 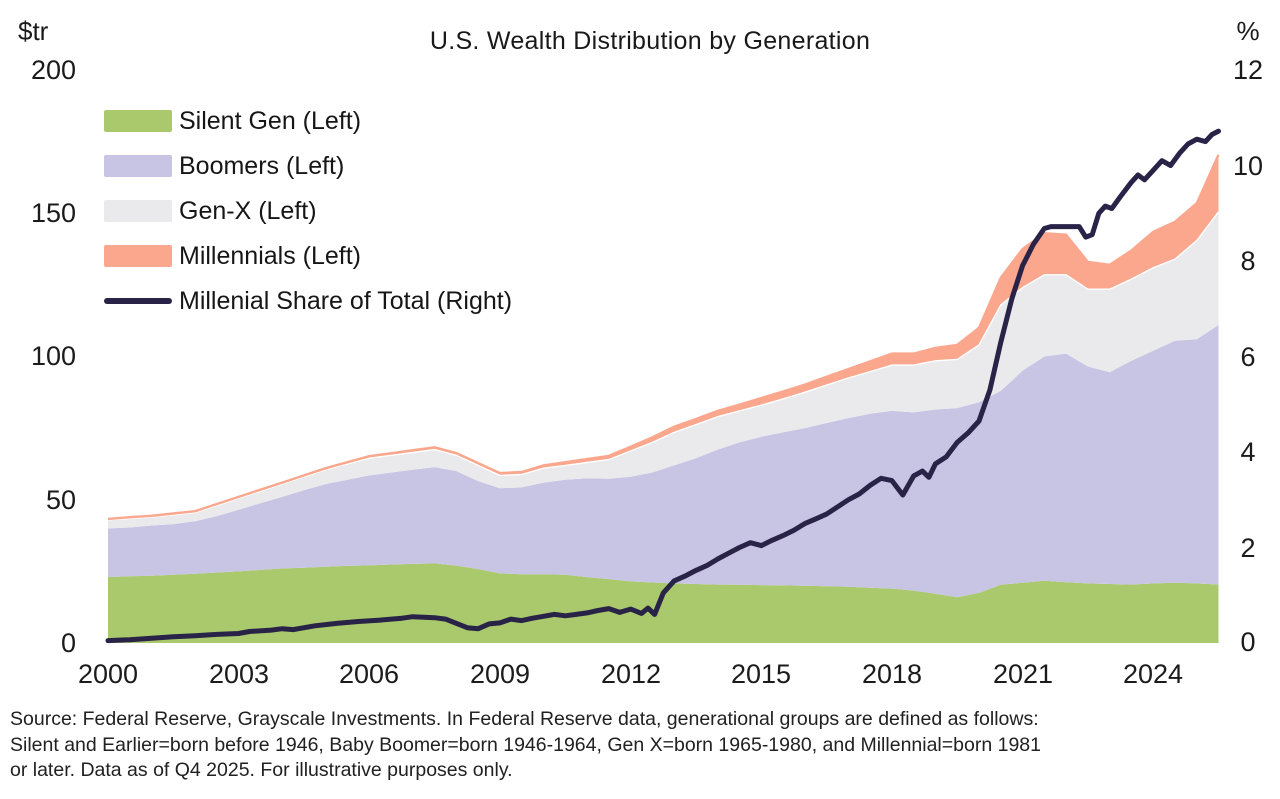 I want to click on right-axis-tick: 10, so click(x=1248, y=166).